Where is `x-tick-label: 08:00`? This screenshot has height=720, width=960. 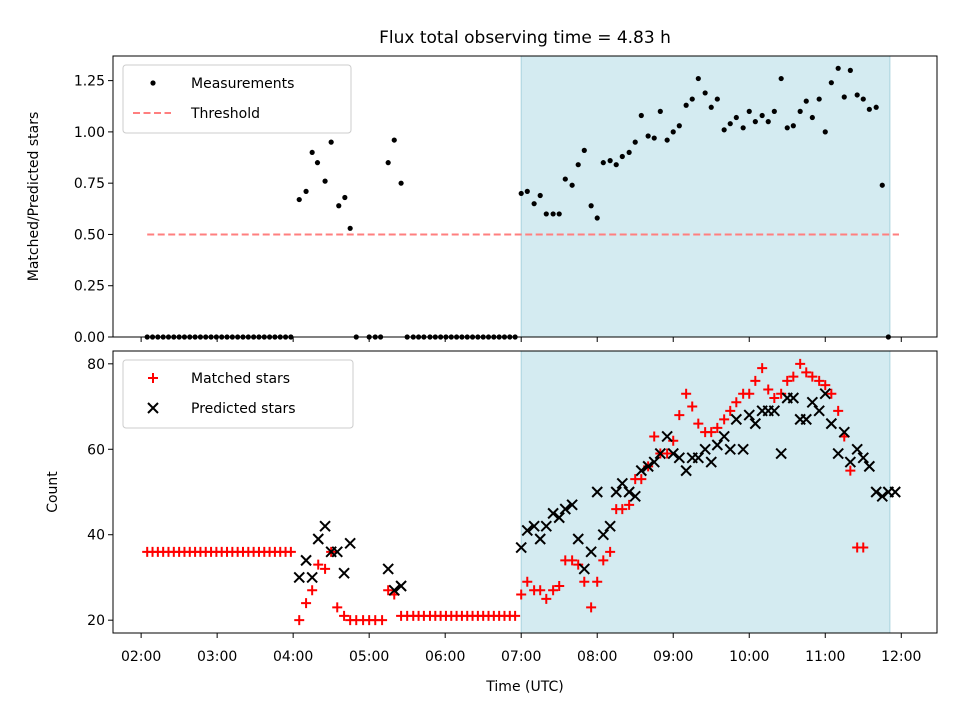 x-tick-label: 08:00 is located at coordinates (597, 657).